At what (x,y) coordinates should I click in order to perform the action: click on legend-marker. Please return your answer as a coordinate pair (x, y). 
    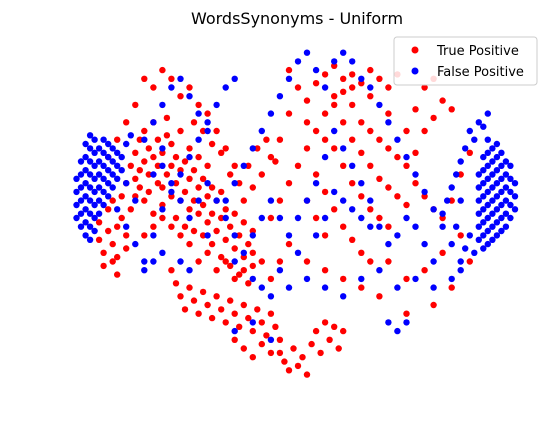
    Looking at the image, I should click on (415, 71).